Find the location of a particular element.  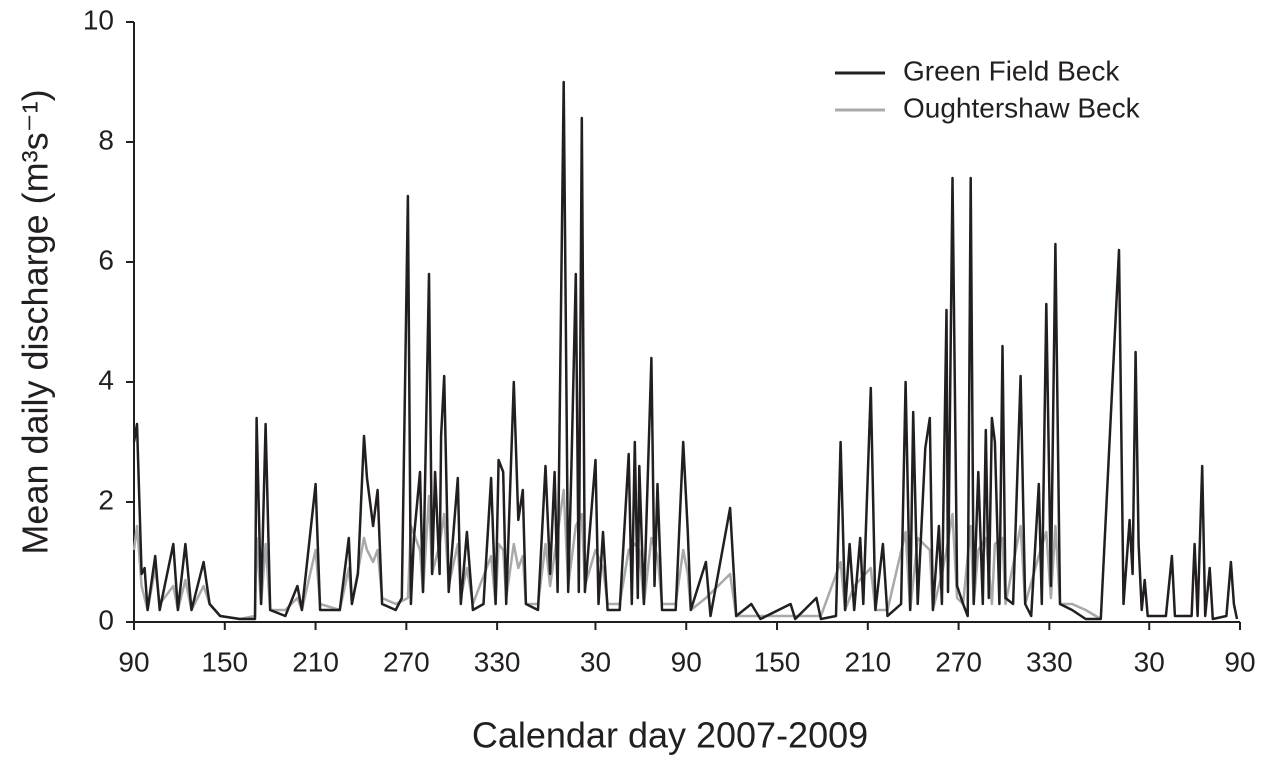

y-tick-label: 4 is located at coordinates (106, 379).